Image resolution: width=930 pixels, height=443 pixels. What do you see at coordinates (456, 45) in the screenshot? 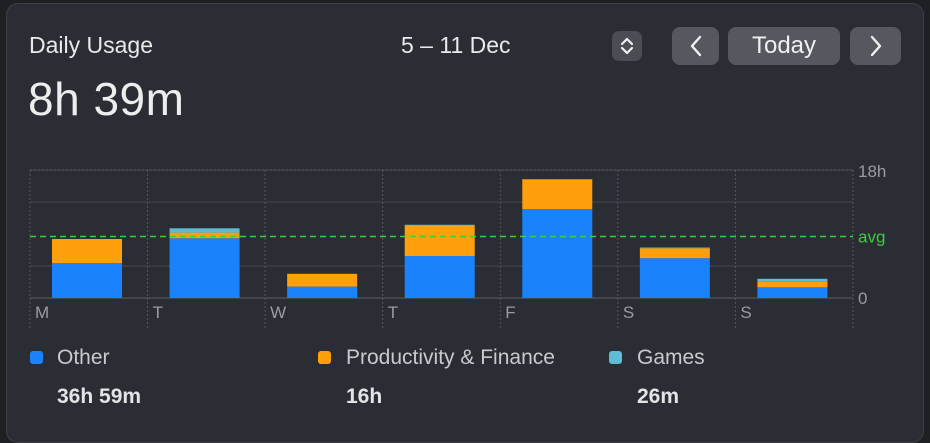
I see `date-range: 5 – 11 Dec` at bounding box center [456, 45].